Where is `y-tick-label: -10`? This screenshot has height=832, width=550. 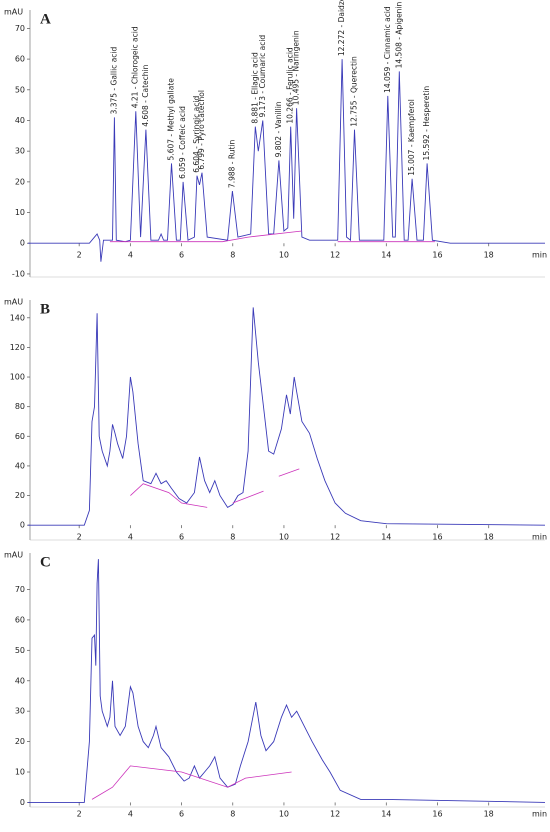 y-tick-label: -10 is located at coordinates (18, 273).